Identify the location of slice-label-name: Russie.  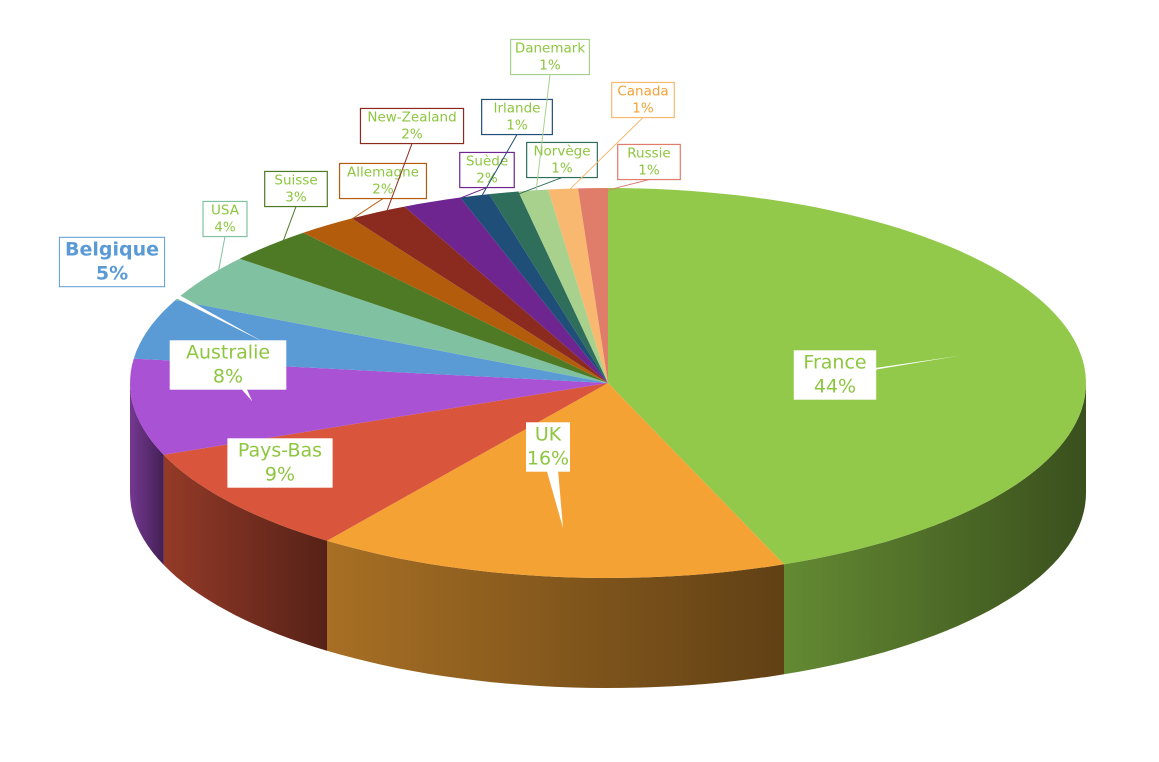
(648, 154).